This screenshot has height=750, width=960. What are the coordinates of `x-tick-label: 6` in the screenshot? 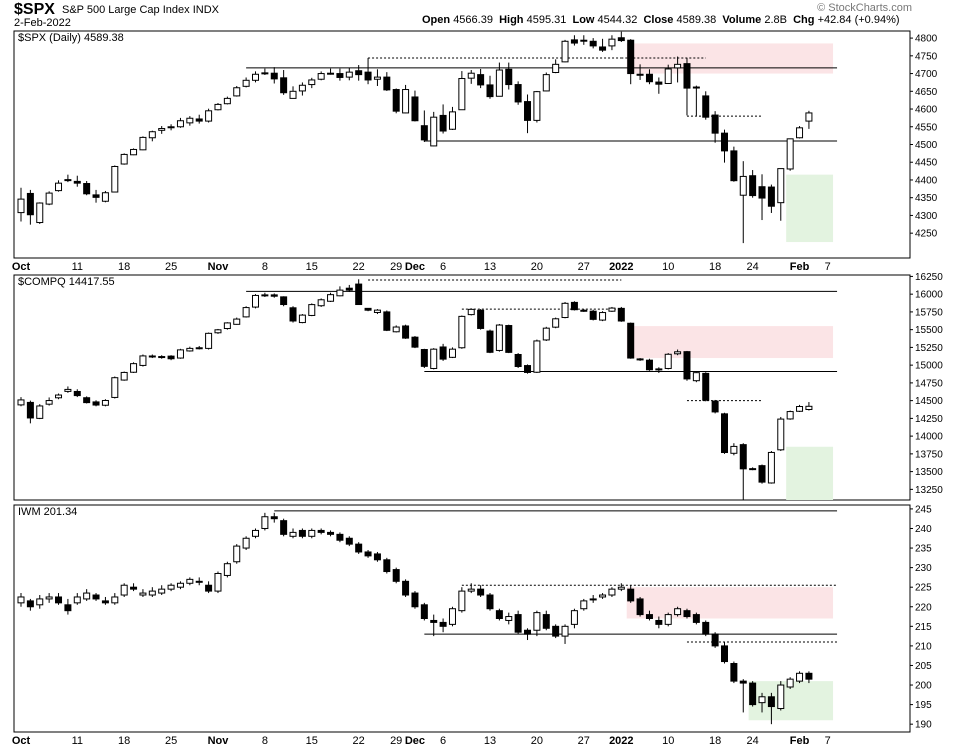 It's located at (443, 741).